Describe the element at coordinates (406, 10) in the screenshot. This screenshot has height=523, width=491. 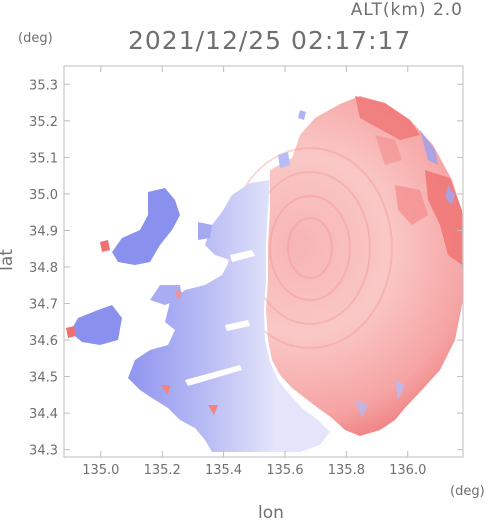
I see `altitude-label: ALT(km) 2.0` at that location.